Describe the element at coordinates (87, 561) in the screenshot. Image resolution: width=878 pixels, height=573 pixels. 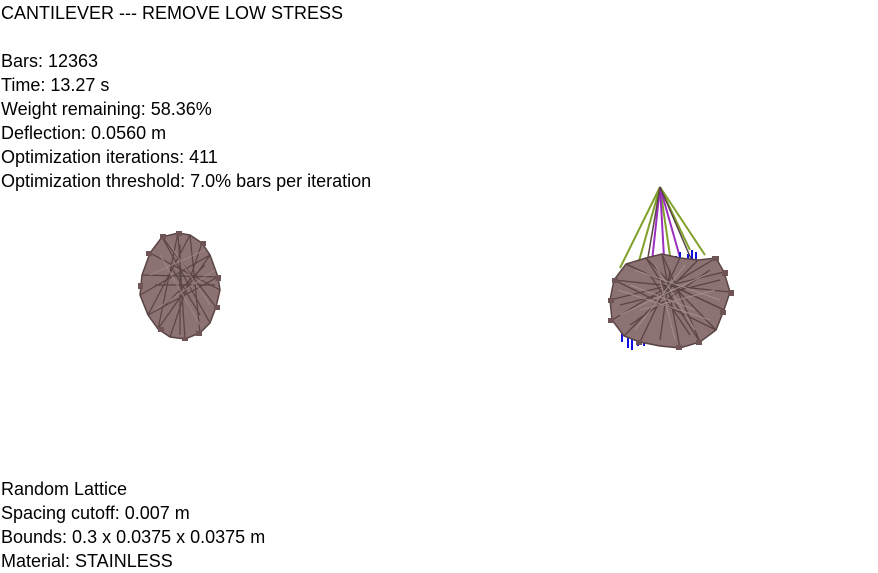
I see `material-readout: Material: STAINLESS` at that location.